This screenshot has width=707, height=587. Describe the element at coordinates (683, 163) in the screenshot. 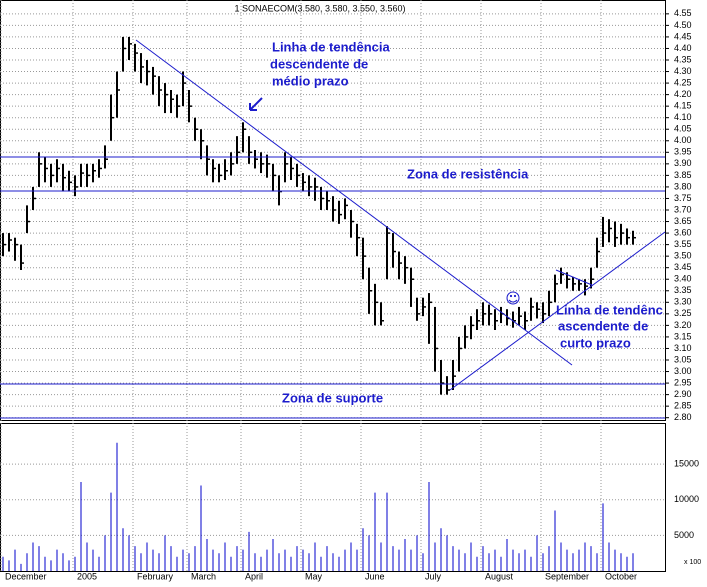

I see `y-tick-label: 3.90` at that location.